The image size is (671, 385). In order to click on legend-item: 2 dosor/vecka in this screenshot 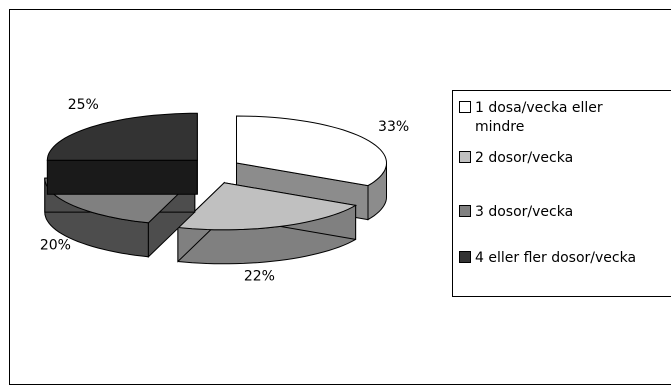, I will do `click(516, 158)`.